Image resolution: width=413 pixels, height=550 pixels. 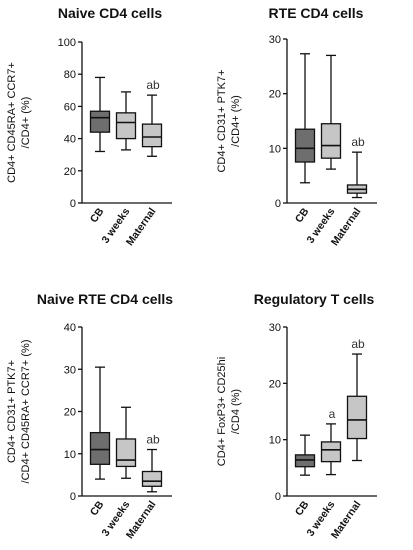 I want to click on y-axis-label-line-2: /CD4 (%), so click(x=236, y=411).